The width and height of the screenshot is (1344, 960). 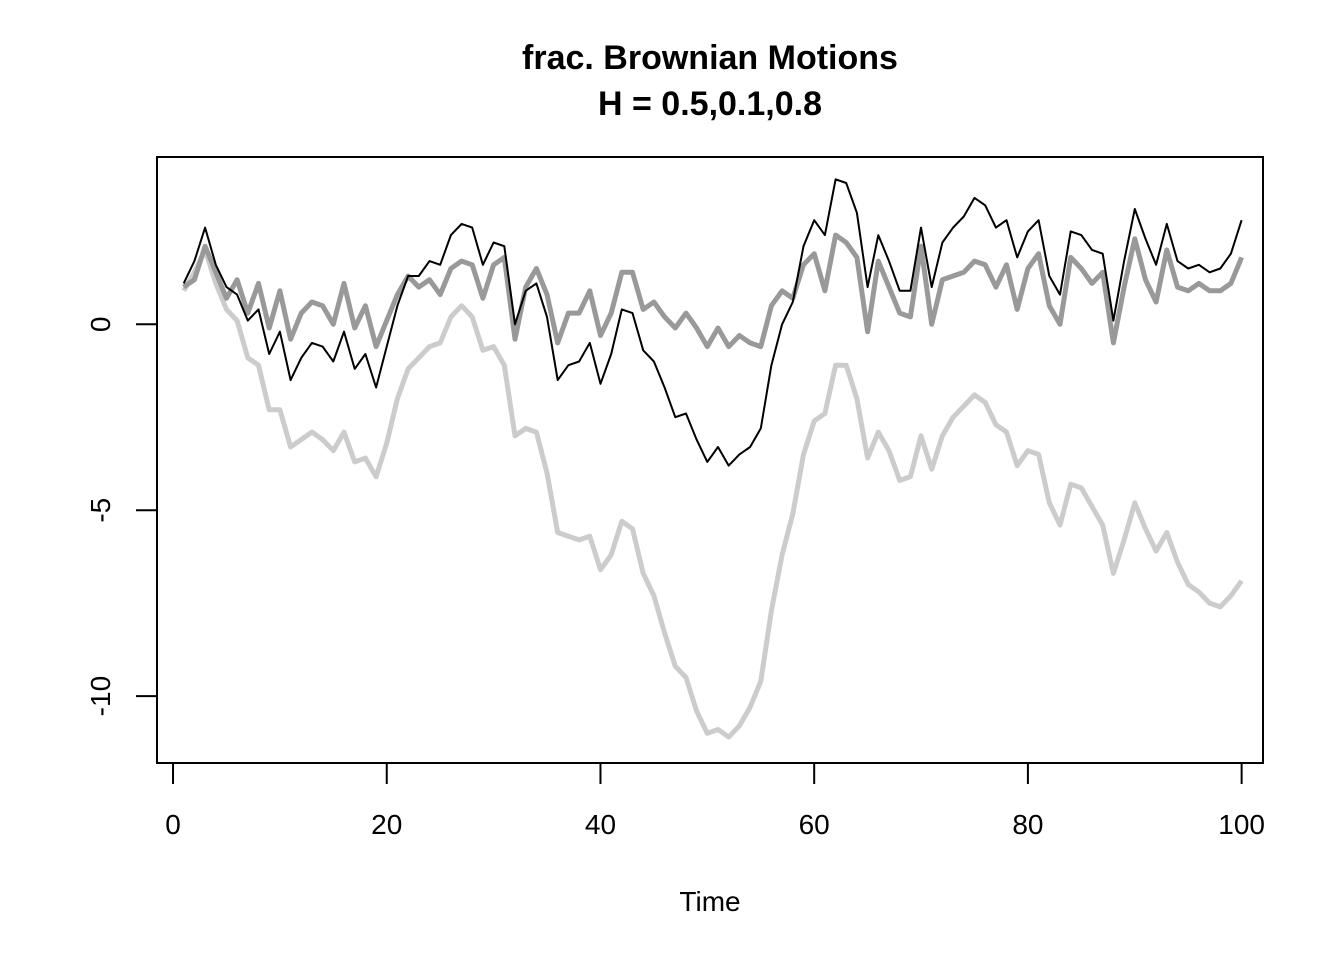 I want to click on x-tick-label: 100, so click(x=1241, y=824).